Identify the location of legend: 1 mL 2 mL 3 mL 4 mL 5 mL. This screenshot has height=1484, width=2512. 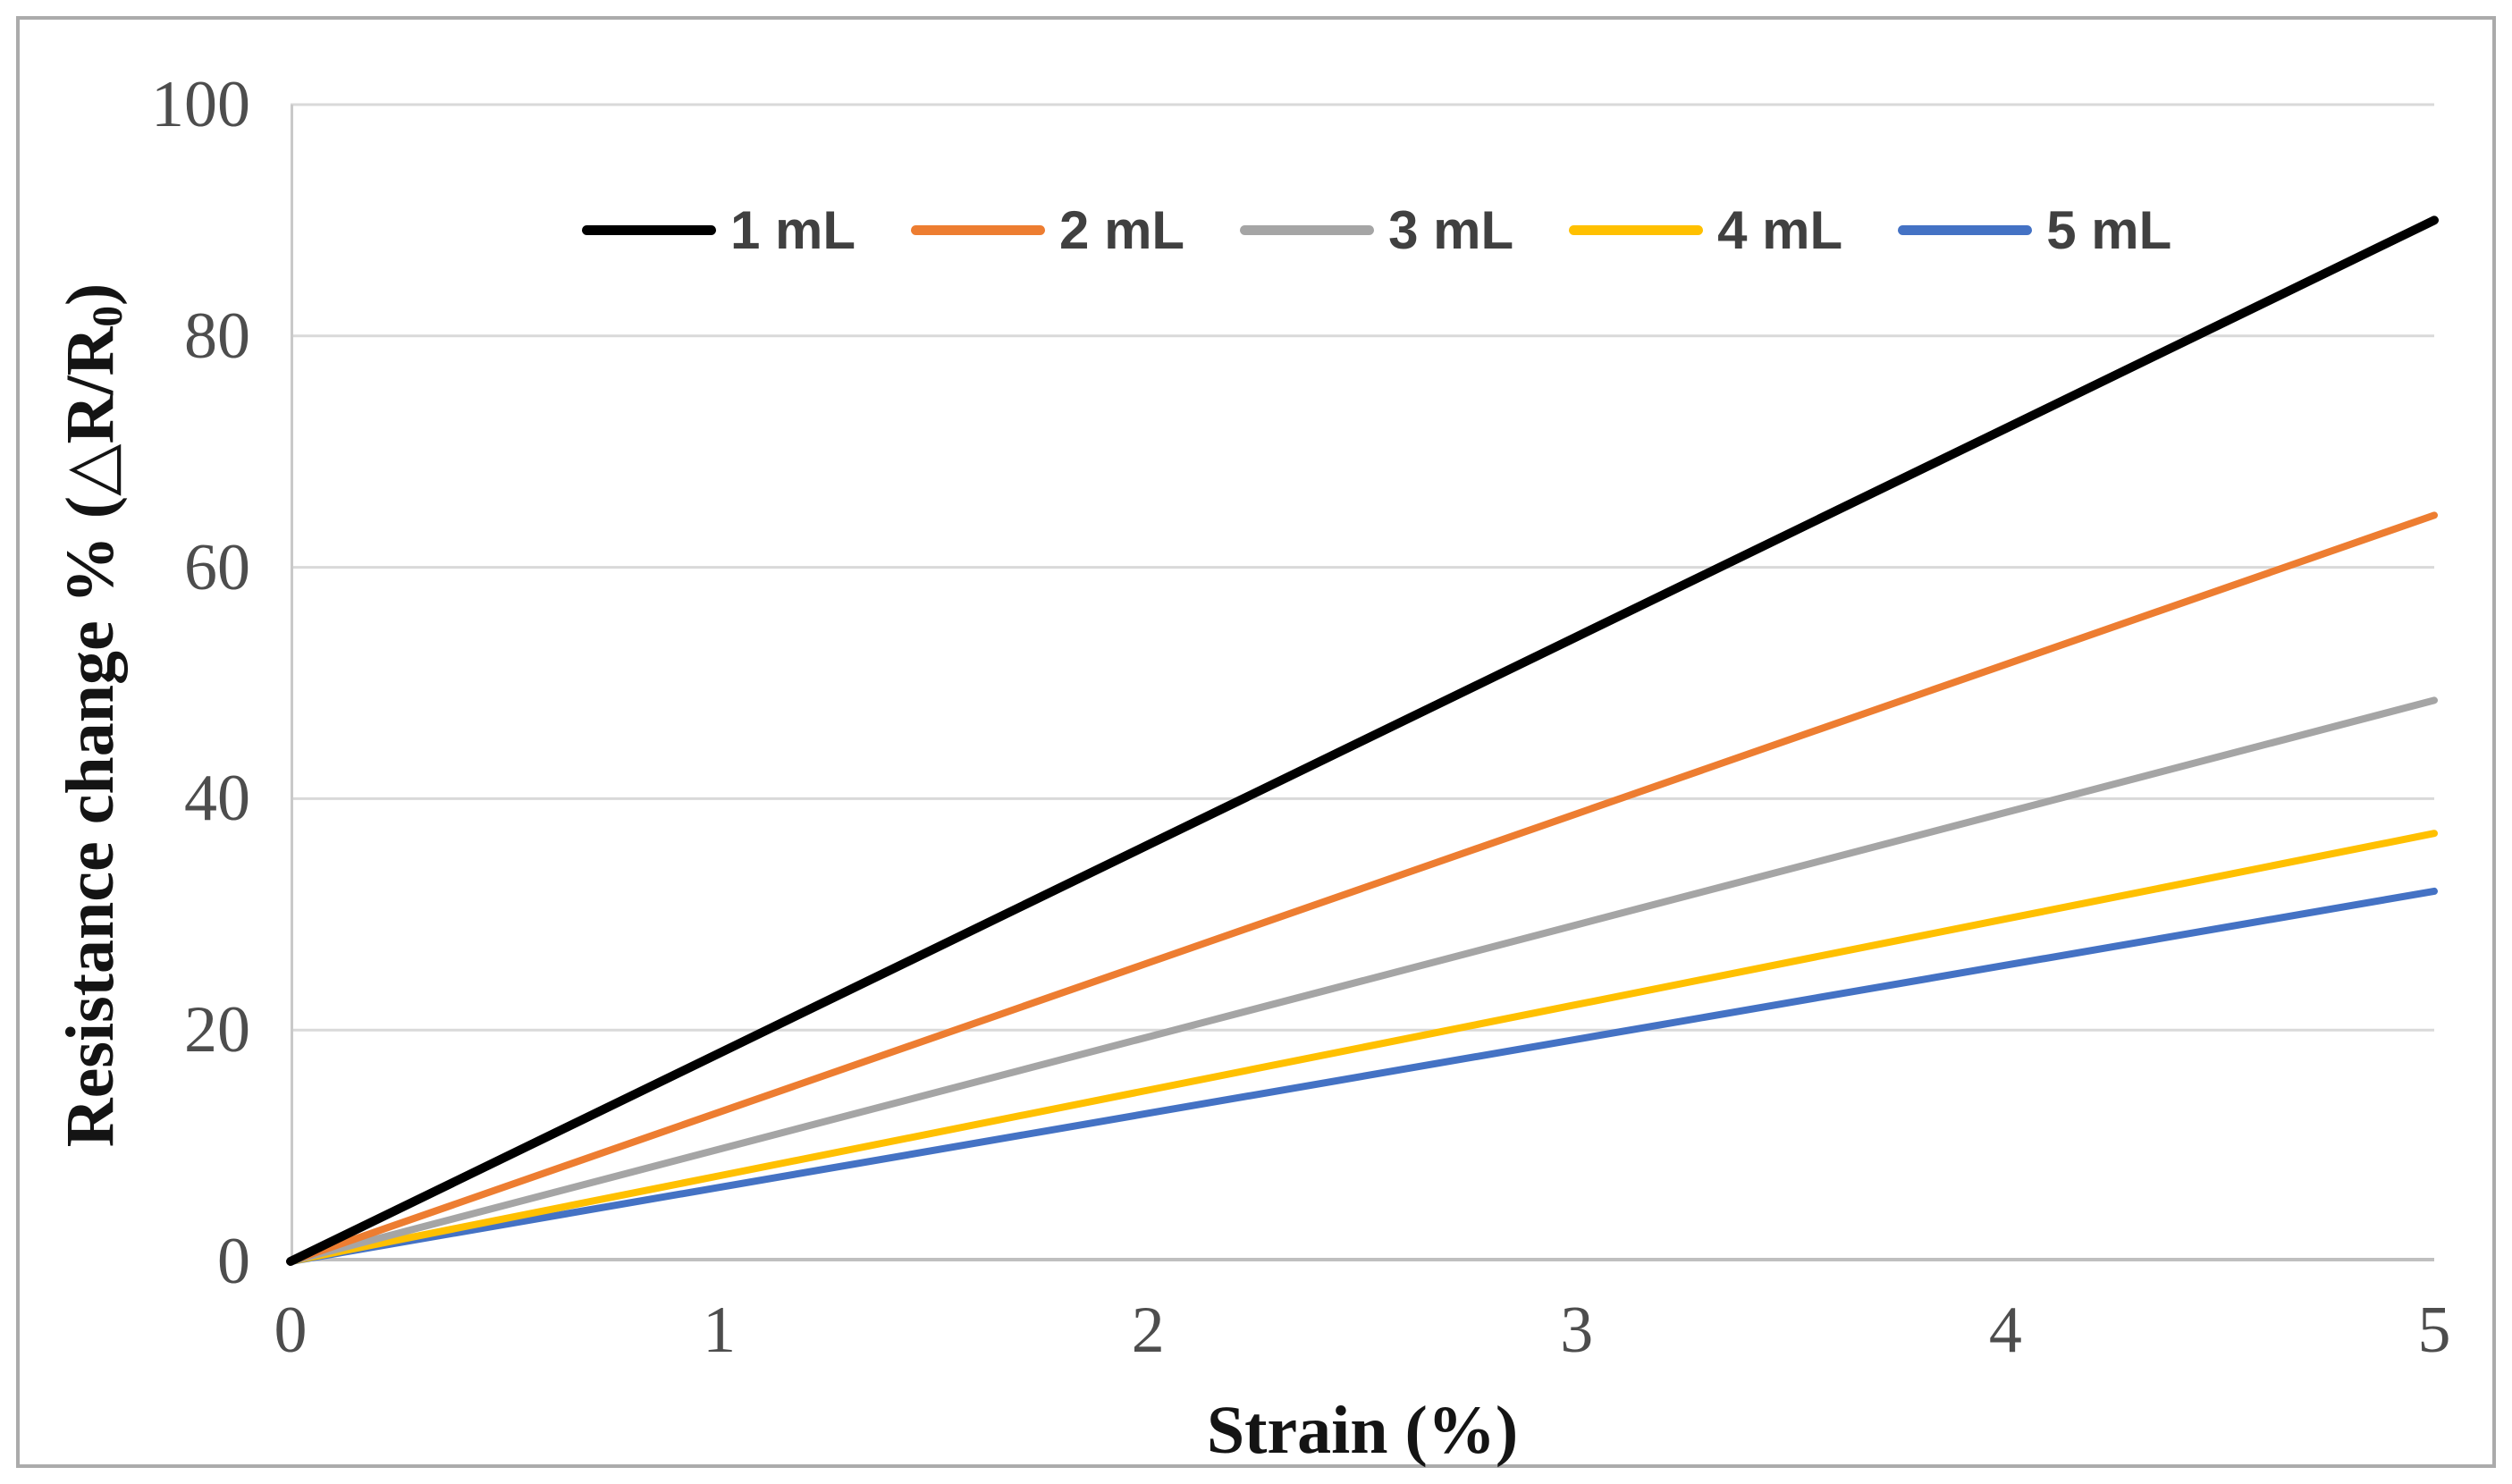
(1376, 229).